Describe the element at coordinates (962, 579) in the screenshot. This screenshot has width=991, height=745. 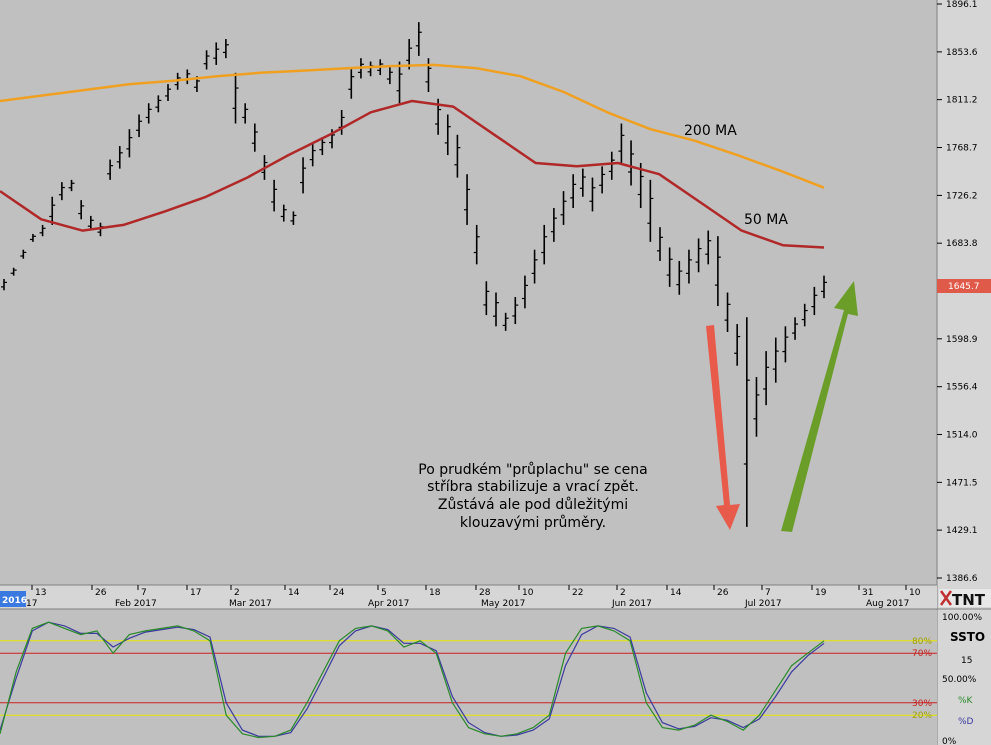
I see `y-tick-label: 1386.6` at that location.